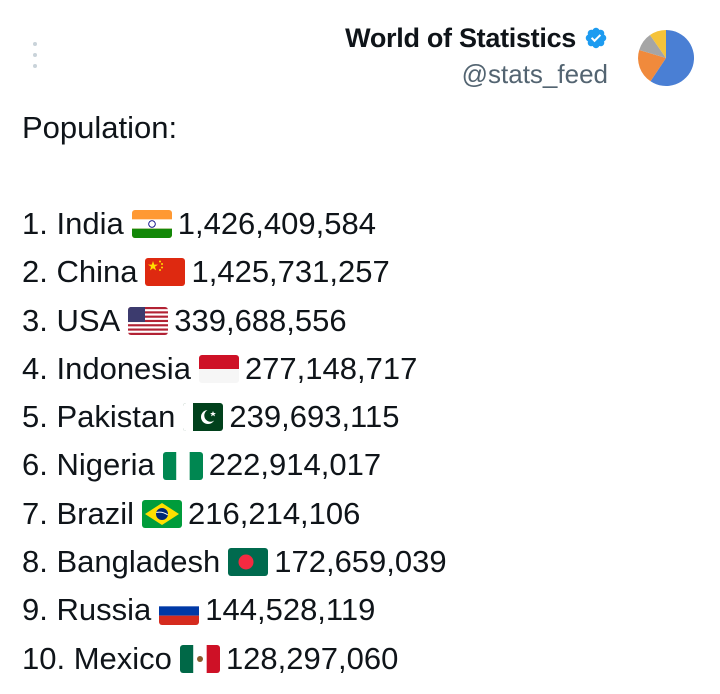 The width and height of the screenshot is (720, 694). I want to click on population-value: 1,426,409,584, so click(276, 223).